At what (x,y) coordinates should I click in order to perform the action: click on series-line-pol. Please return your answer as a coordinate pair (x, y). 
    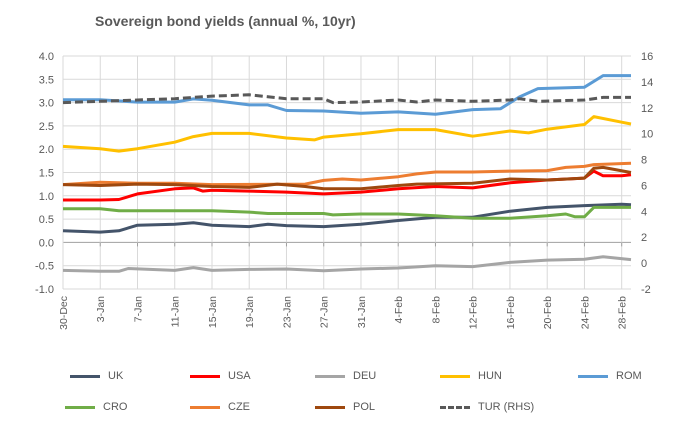
    Looking at the image, I should click on (347, 178).